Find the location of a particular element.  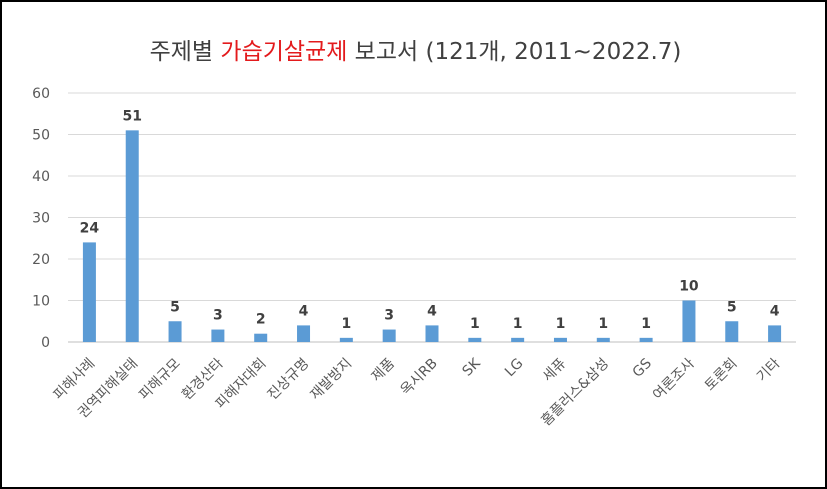

x-tick-label: 제품 is located at coordinates (383, 370).